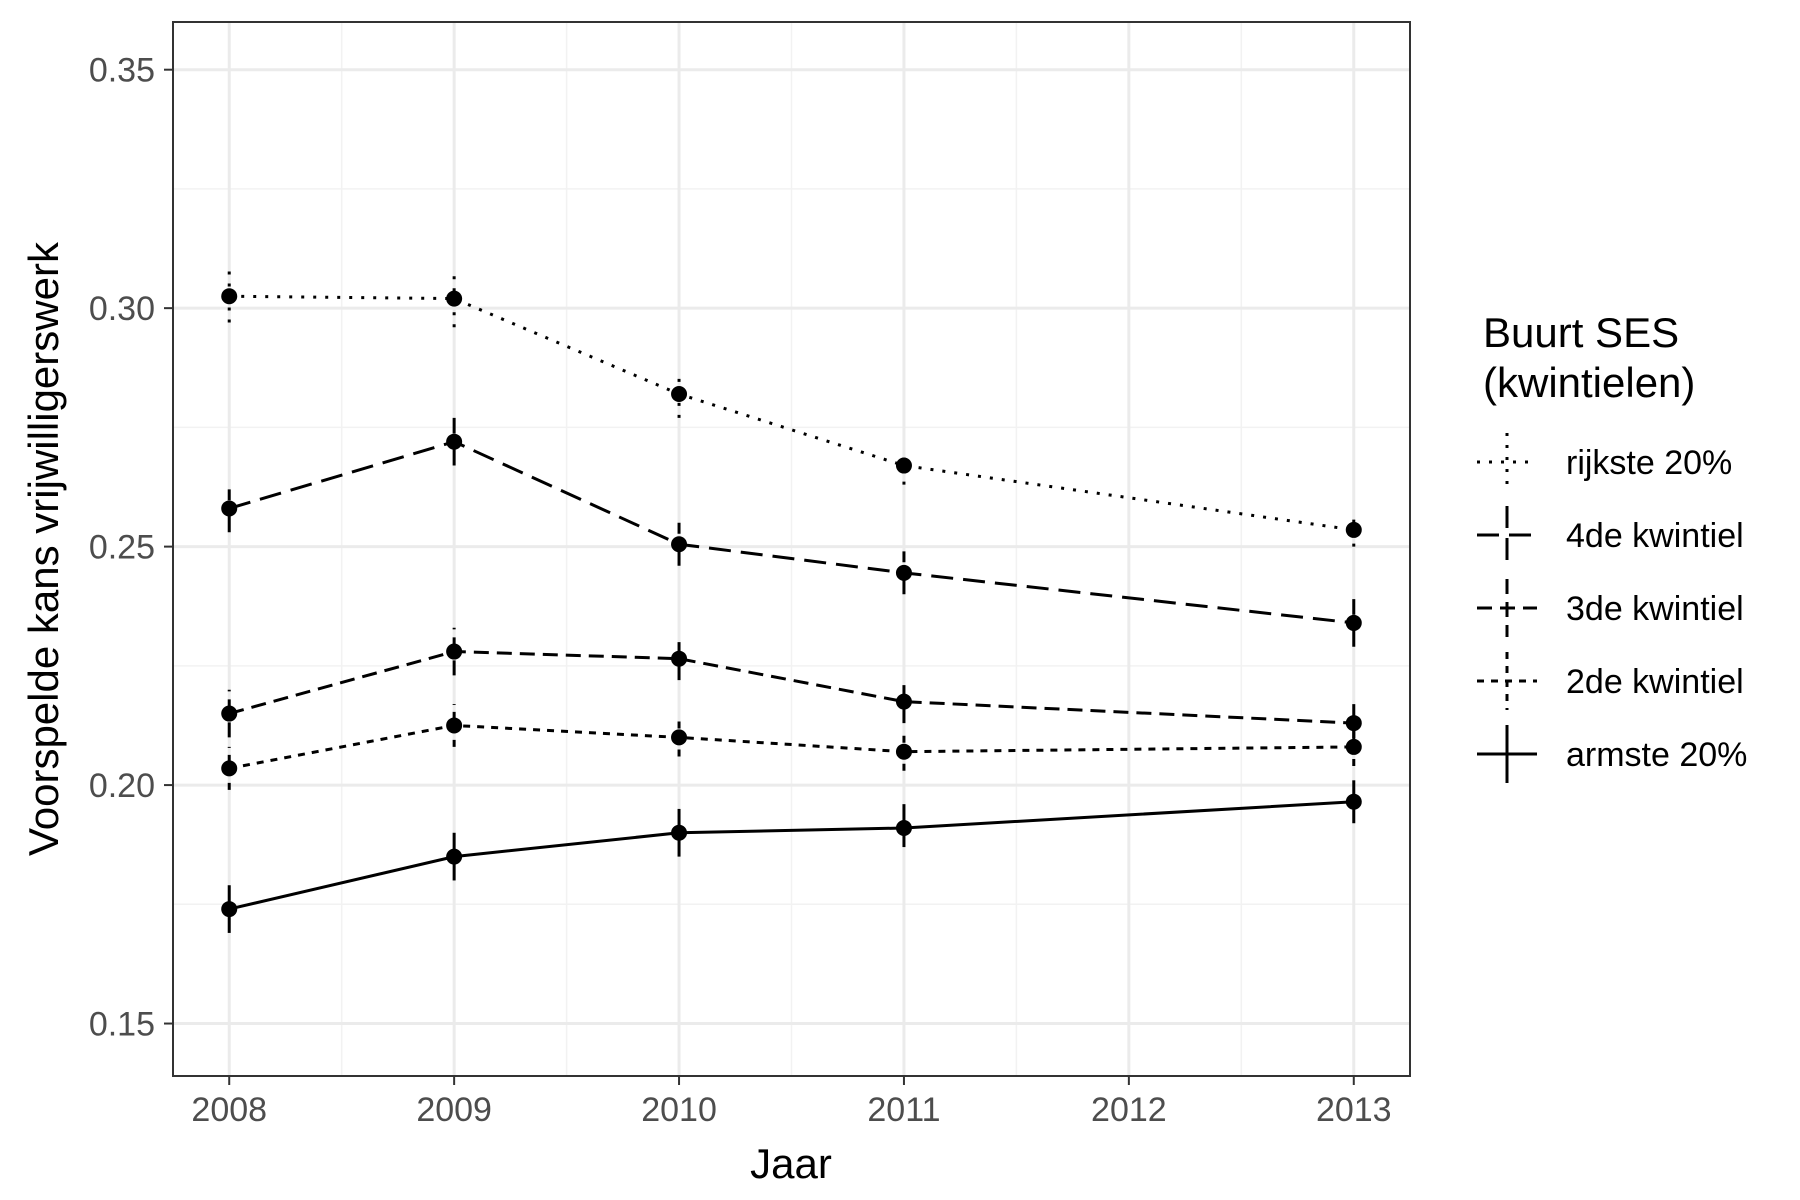 The width and height of the screenshot is (1800, 1200). What do you see at coordinates (791, 1163) in the screenshot?
I see `x-axis-title: Jaar` at bounding box center [791, 1163].